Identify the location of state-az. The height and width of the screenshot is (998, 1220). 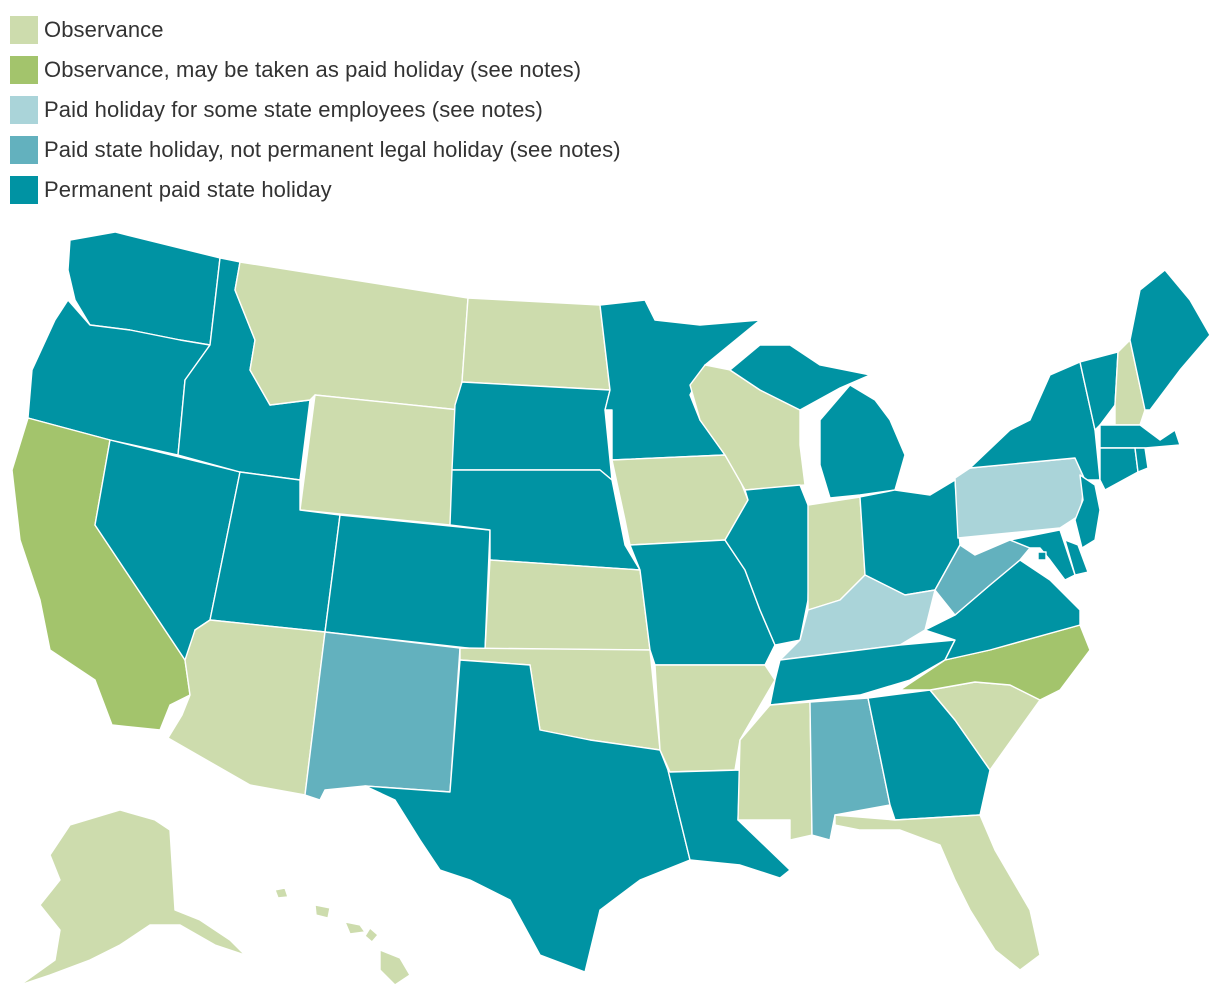
(246, 707).